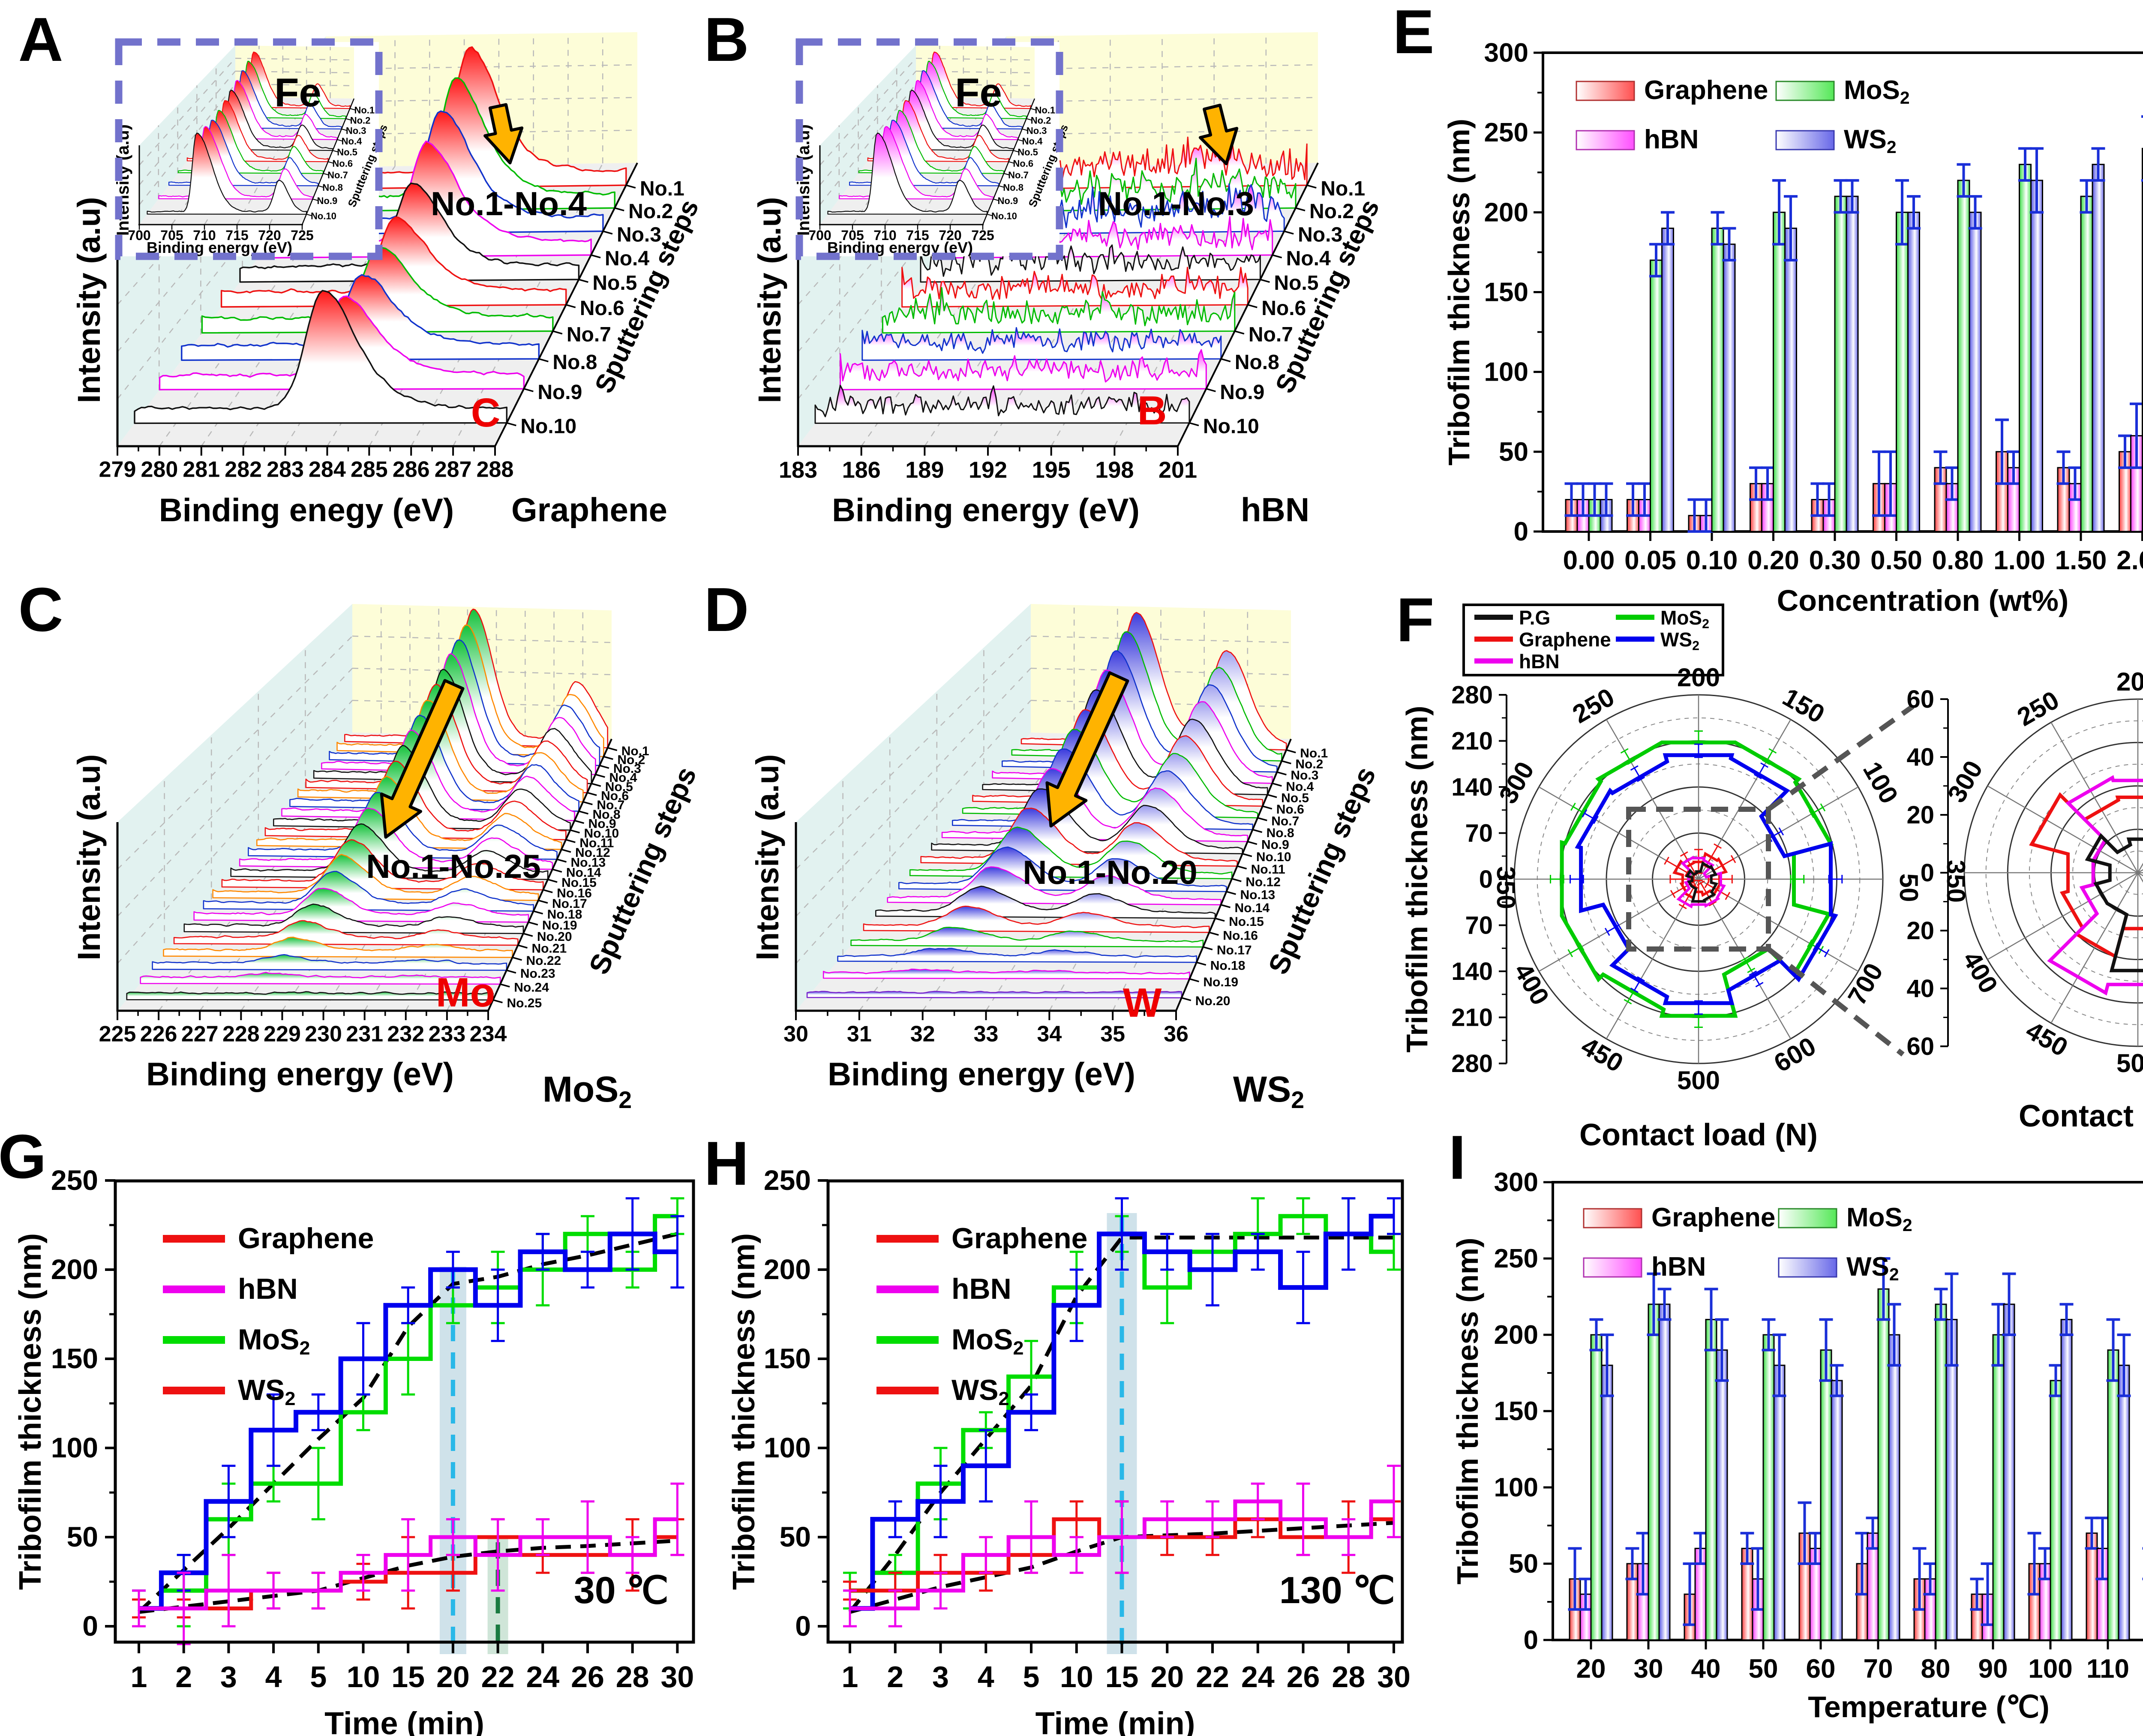 Image resolution: width=2143 pixels, height=1736 pixels. I want to click on svg-text: 201, so click(1178, 470).